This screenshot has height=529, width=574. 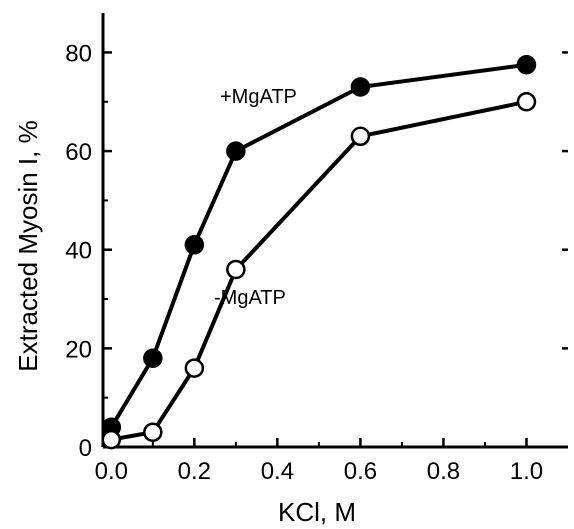 What do you see at coordinates (194, 471) in the screenshot?
I see `x-tick-label-1: 0.2` at bounding box center [194, 471].